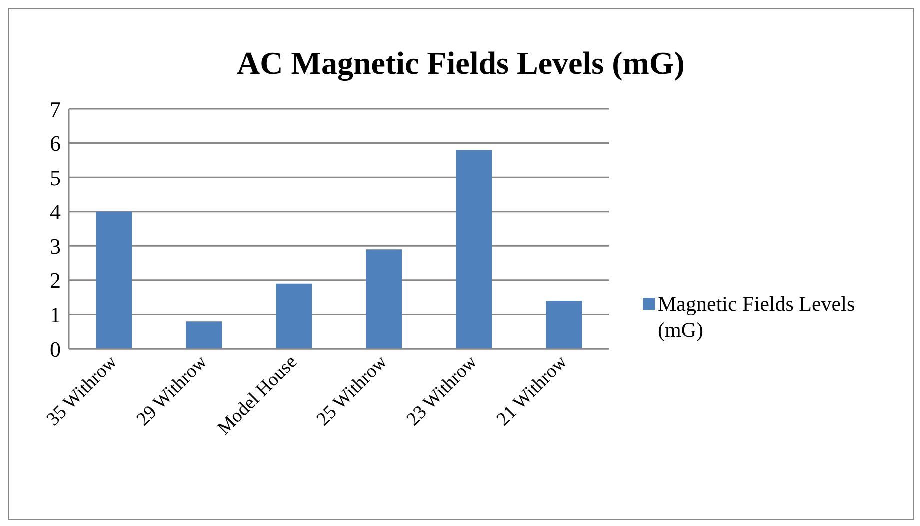 This screenshot has height=526, width=920. I want to click on y-tick-label: 6, so click(55, 143).